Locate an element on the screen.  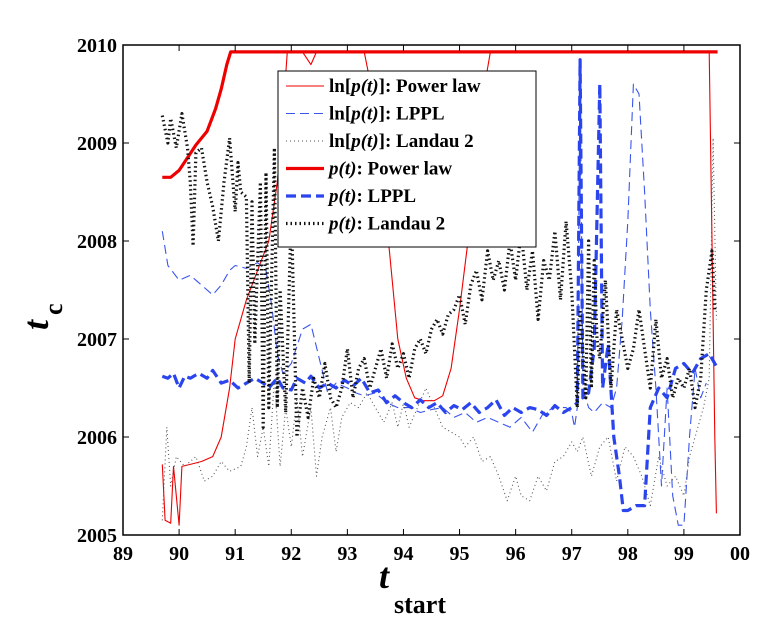
y-axis-label-sub: c is located at coordinates (53, 309).